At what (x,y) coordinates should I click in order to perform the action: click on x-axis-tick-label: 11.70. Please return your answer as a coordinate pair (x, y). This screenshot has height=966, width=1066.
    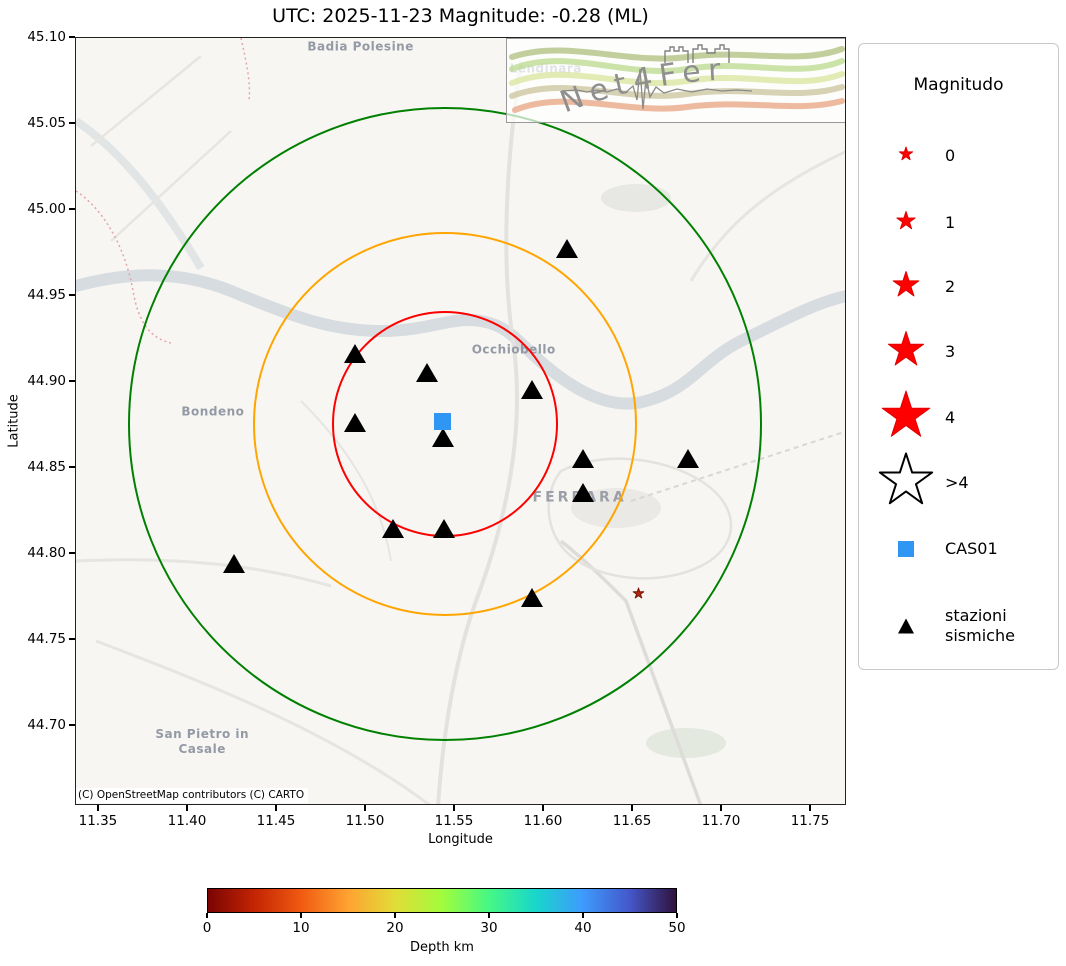
    Looking at the image, I should click on (721, 821).